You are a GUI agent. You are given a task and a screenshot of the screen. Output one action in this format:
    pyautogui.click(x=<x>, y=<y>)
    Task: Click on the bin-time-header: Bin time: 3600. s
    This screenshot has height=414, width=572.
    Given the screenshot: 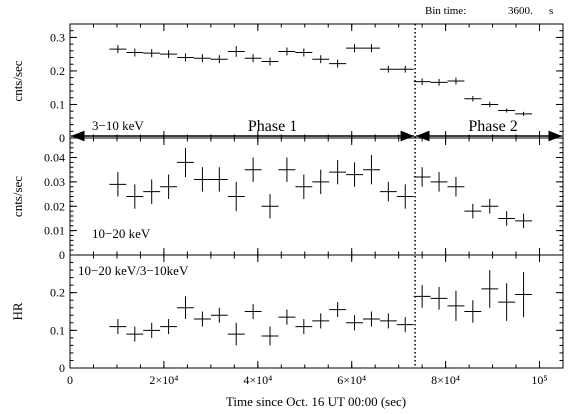 What is the action you would take?
    pyautogui.click(x=489, y=11)
    